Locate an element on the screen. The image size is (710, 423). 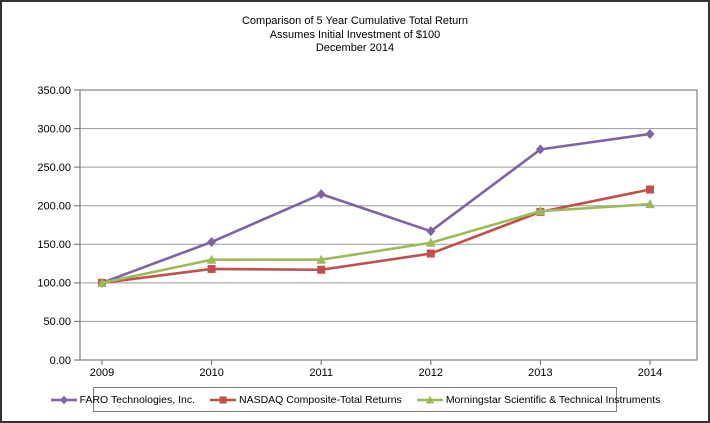
x-axis: 2009 2010 2011 2012 2013 2014 is located at coordinates (376, 369).